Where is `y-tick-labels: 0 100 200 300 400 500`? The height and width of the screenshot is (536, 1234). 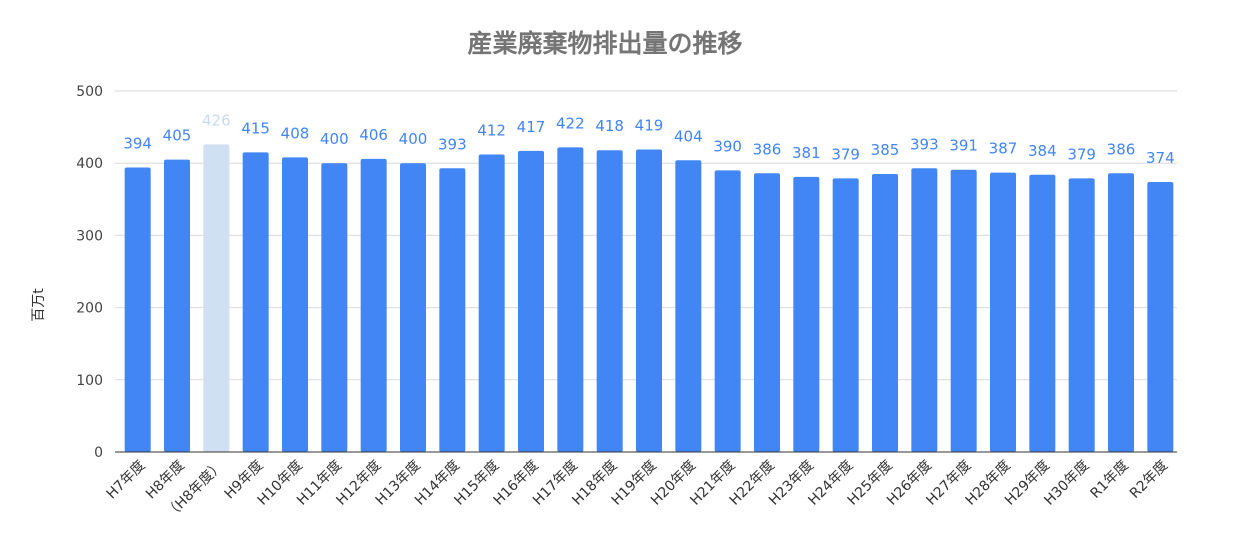
y-tick-labels: 0 100 200 300 400 500 is located at coordinates (89, 272).